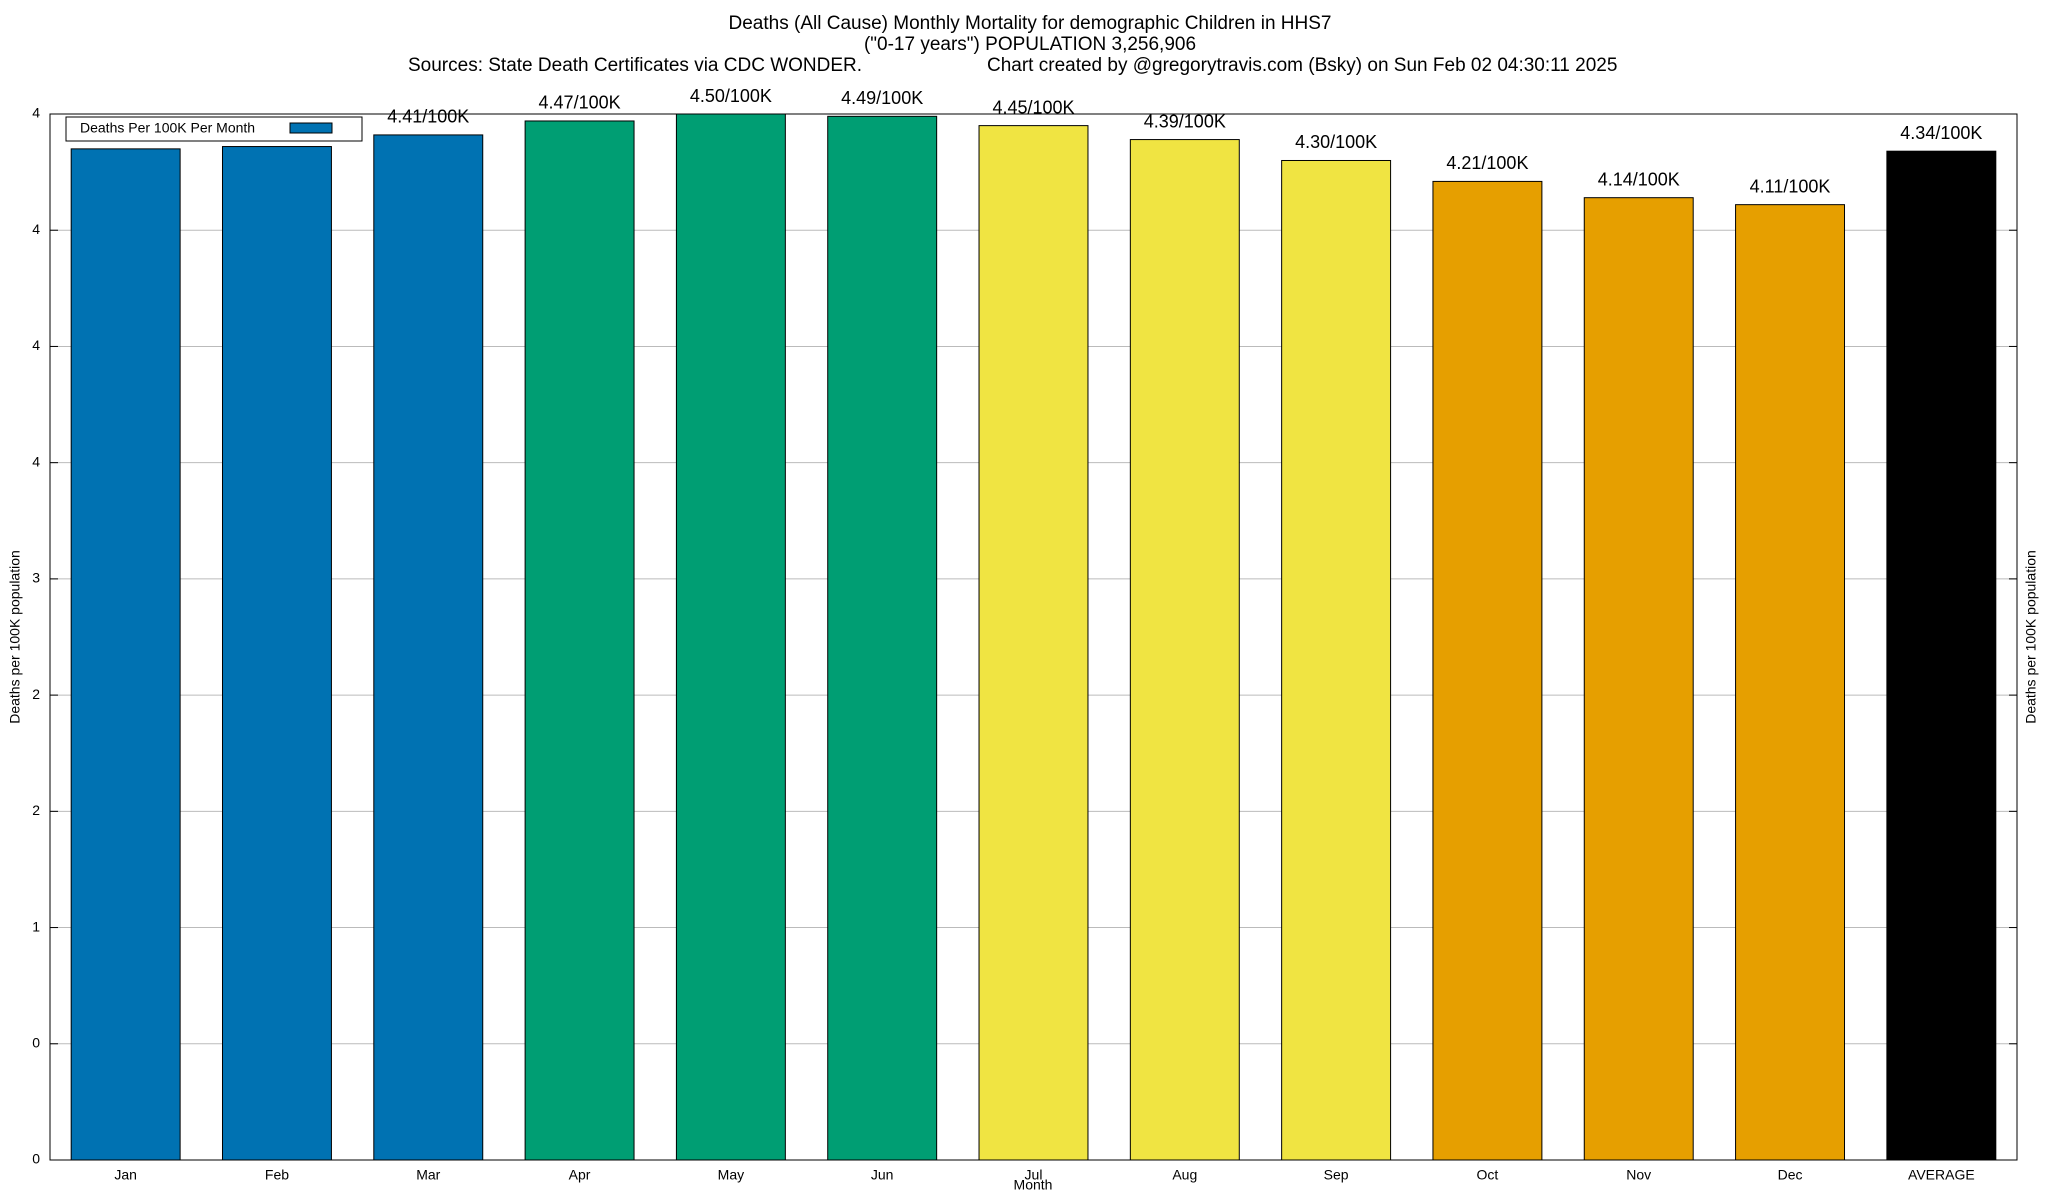 The width and height of the screenshot is (2048, 1200). What do you see at coordinates (1639, 179) in the screenshot?
I see `value-label: 4.14/100K` at bounding box center [1639, 179].